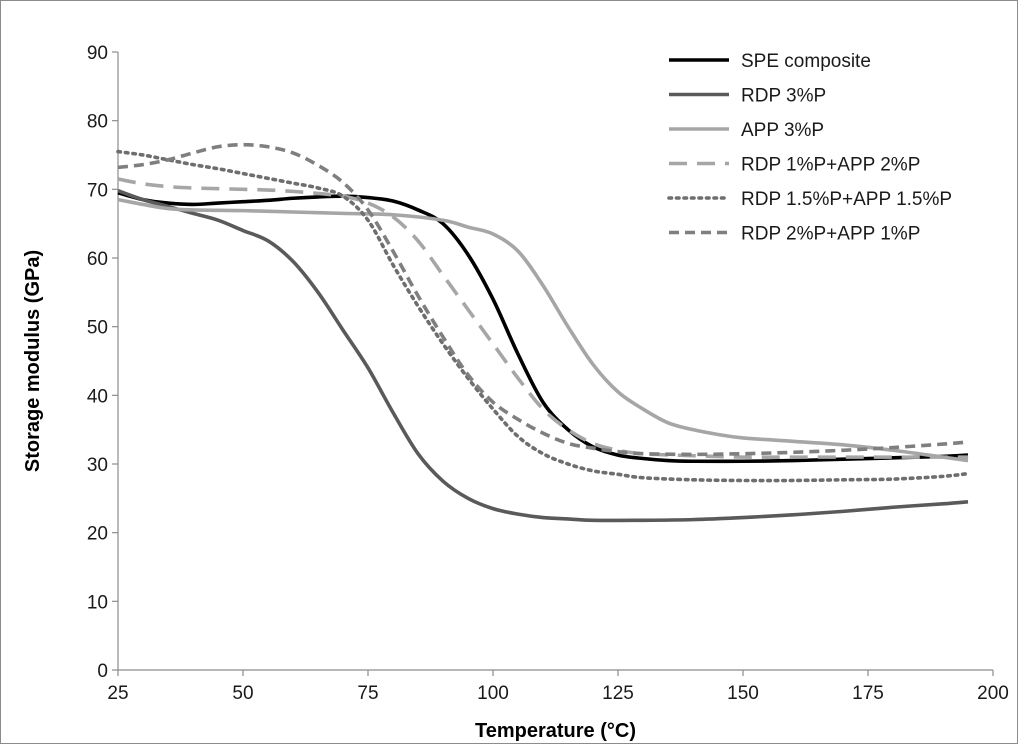 Image resolution: width=1018 pixels, height=744 pixels. What do you see at coordinates (242, 693) in the screenshot?
I see `x-tick-label: 50` at bounding box center [242, 693].